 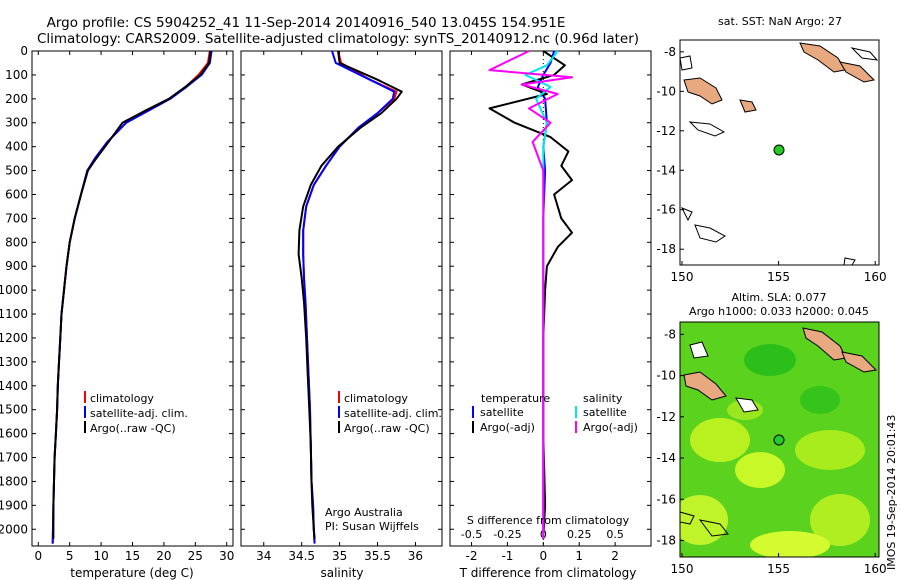 I want to click on series-climatology, so click(x=350, y=297).